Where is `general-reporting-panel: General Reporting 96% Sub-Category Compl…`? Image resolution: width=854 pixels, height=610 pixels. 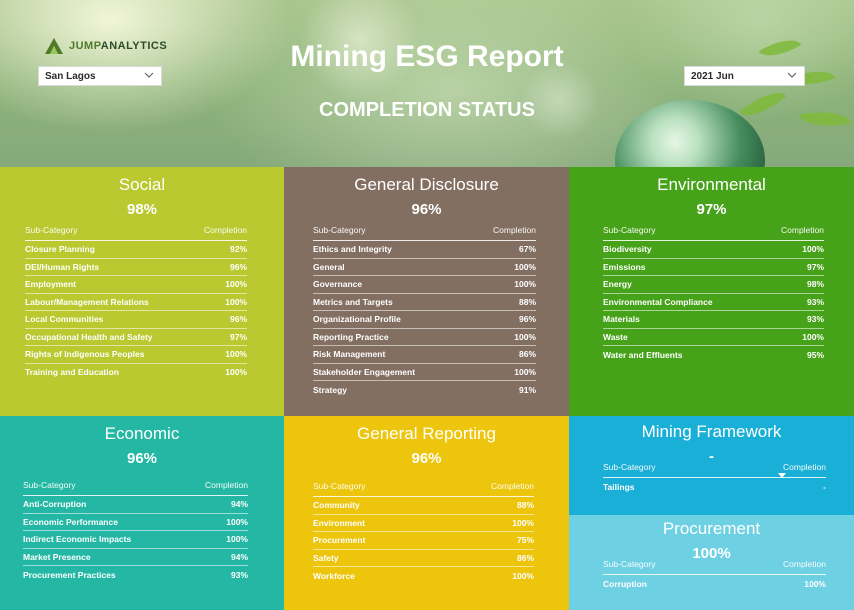 general-reporting-panel: General Reporting 96% Sub-Category Compl… is located at coordinates (426, 513).